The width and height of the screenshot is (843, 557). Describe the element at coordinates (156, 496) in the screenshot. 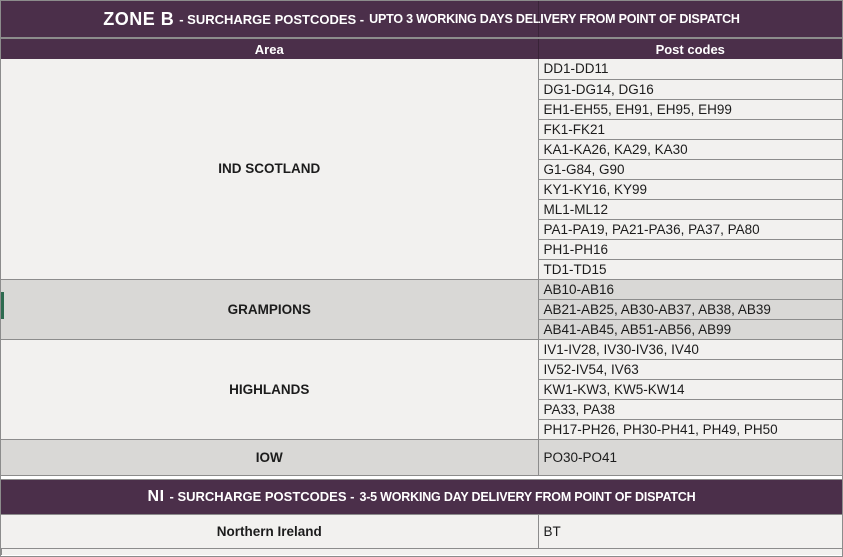

I see `ni-title: NI` at that location.